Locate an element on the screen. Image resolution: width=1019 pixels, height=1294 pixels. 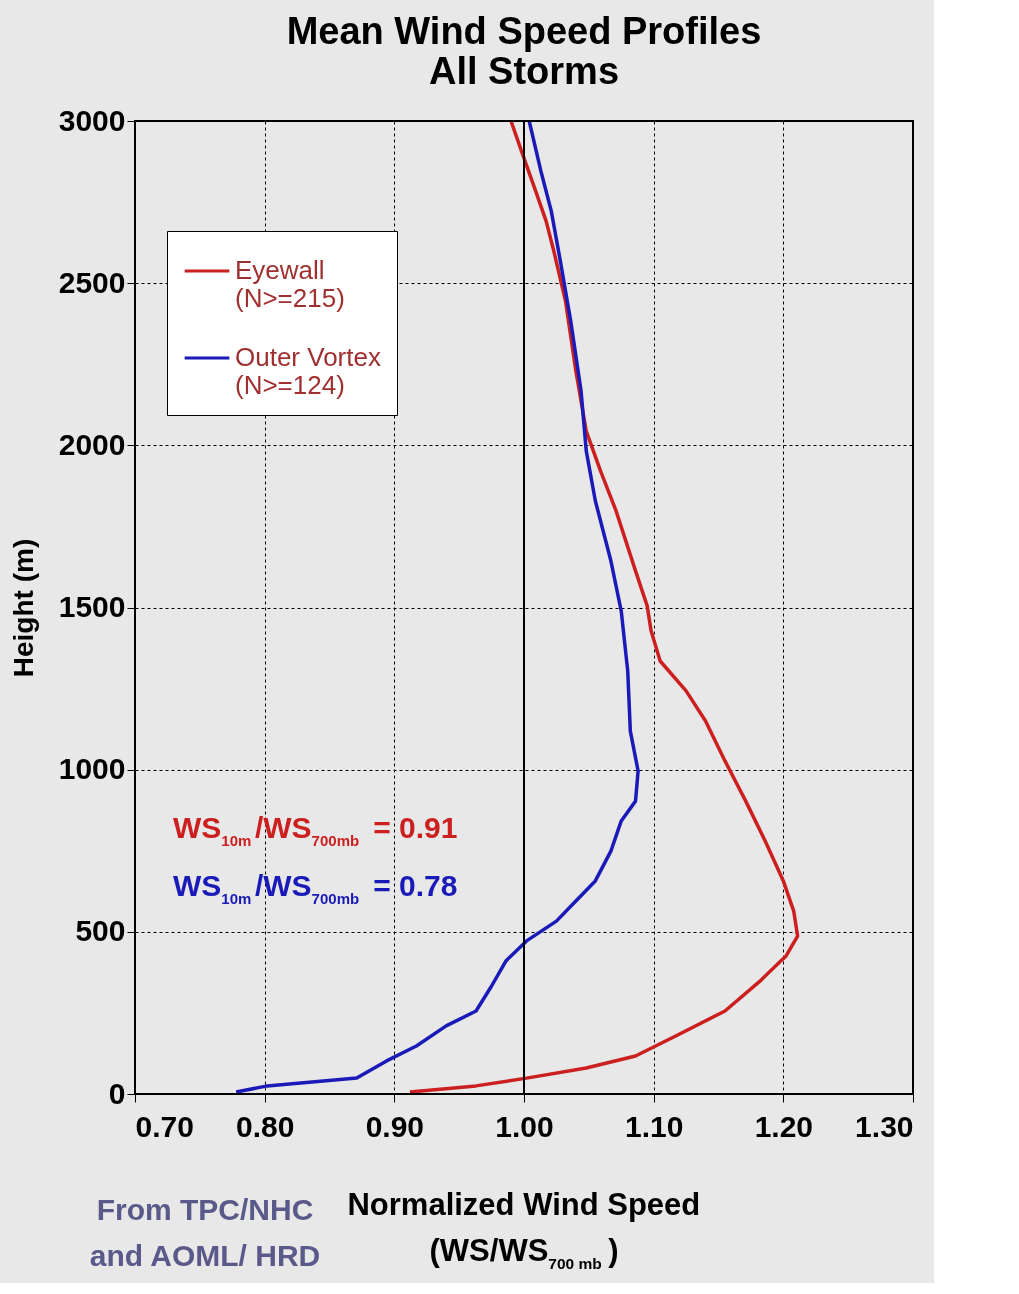
y-tick-label: 2500 is located at coordinates (92, 282).